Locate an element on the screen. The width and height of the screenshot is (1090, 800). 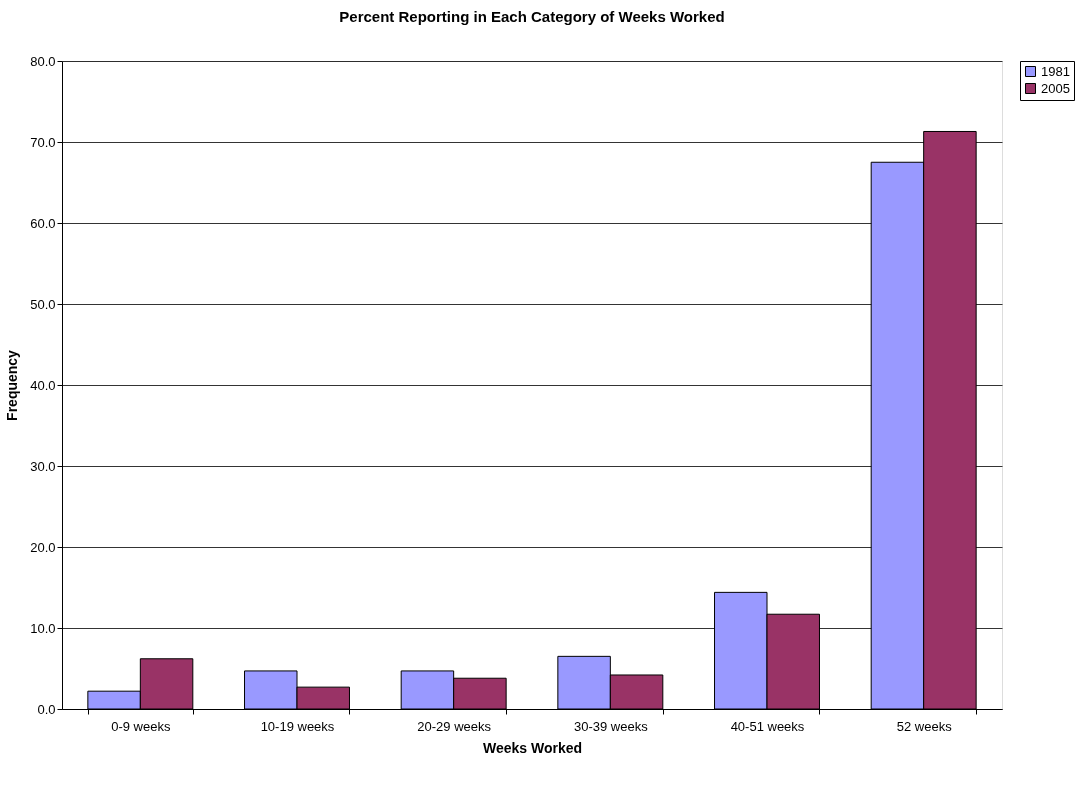
y-tick-label: 0.0 is located at coordinates (46, 709).